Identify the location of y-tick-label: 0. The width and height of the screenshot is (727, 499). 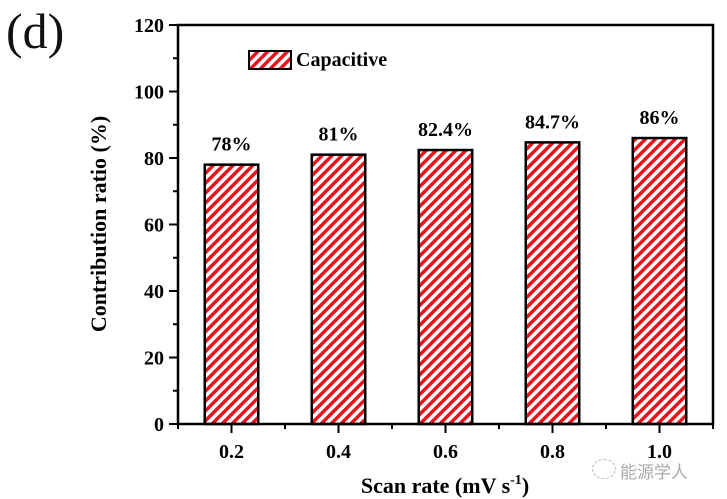
(159, 425).